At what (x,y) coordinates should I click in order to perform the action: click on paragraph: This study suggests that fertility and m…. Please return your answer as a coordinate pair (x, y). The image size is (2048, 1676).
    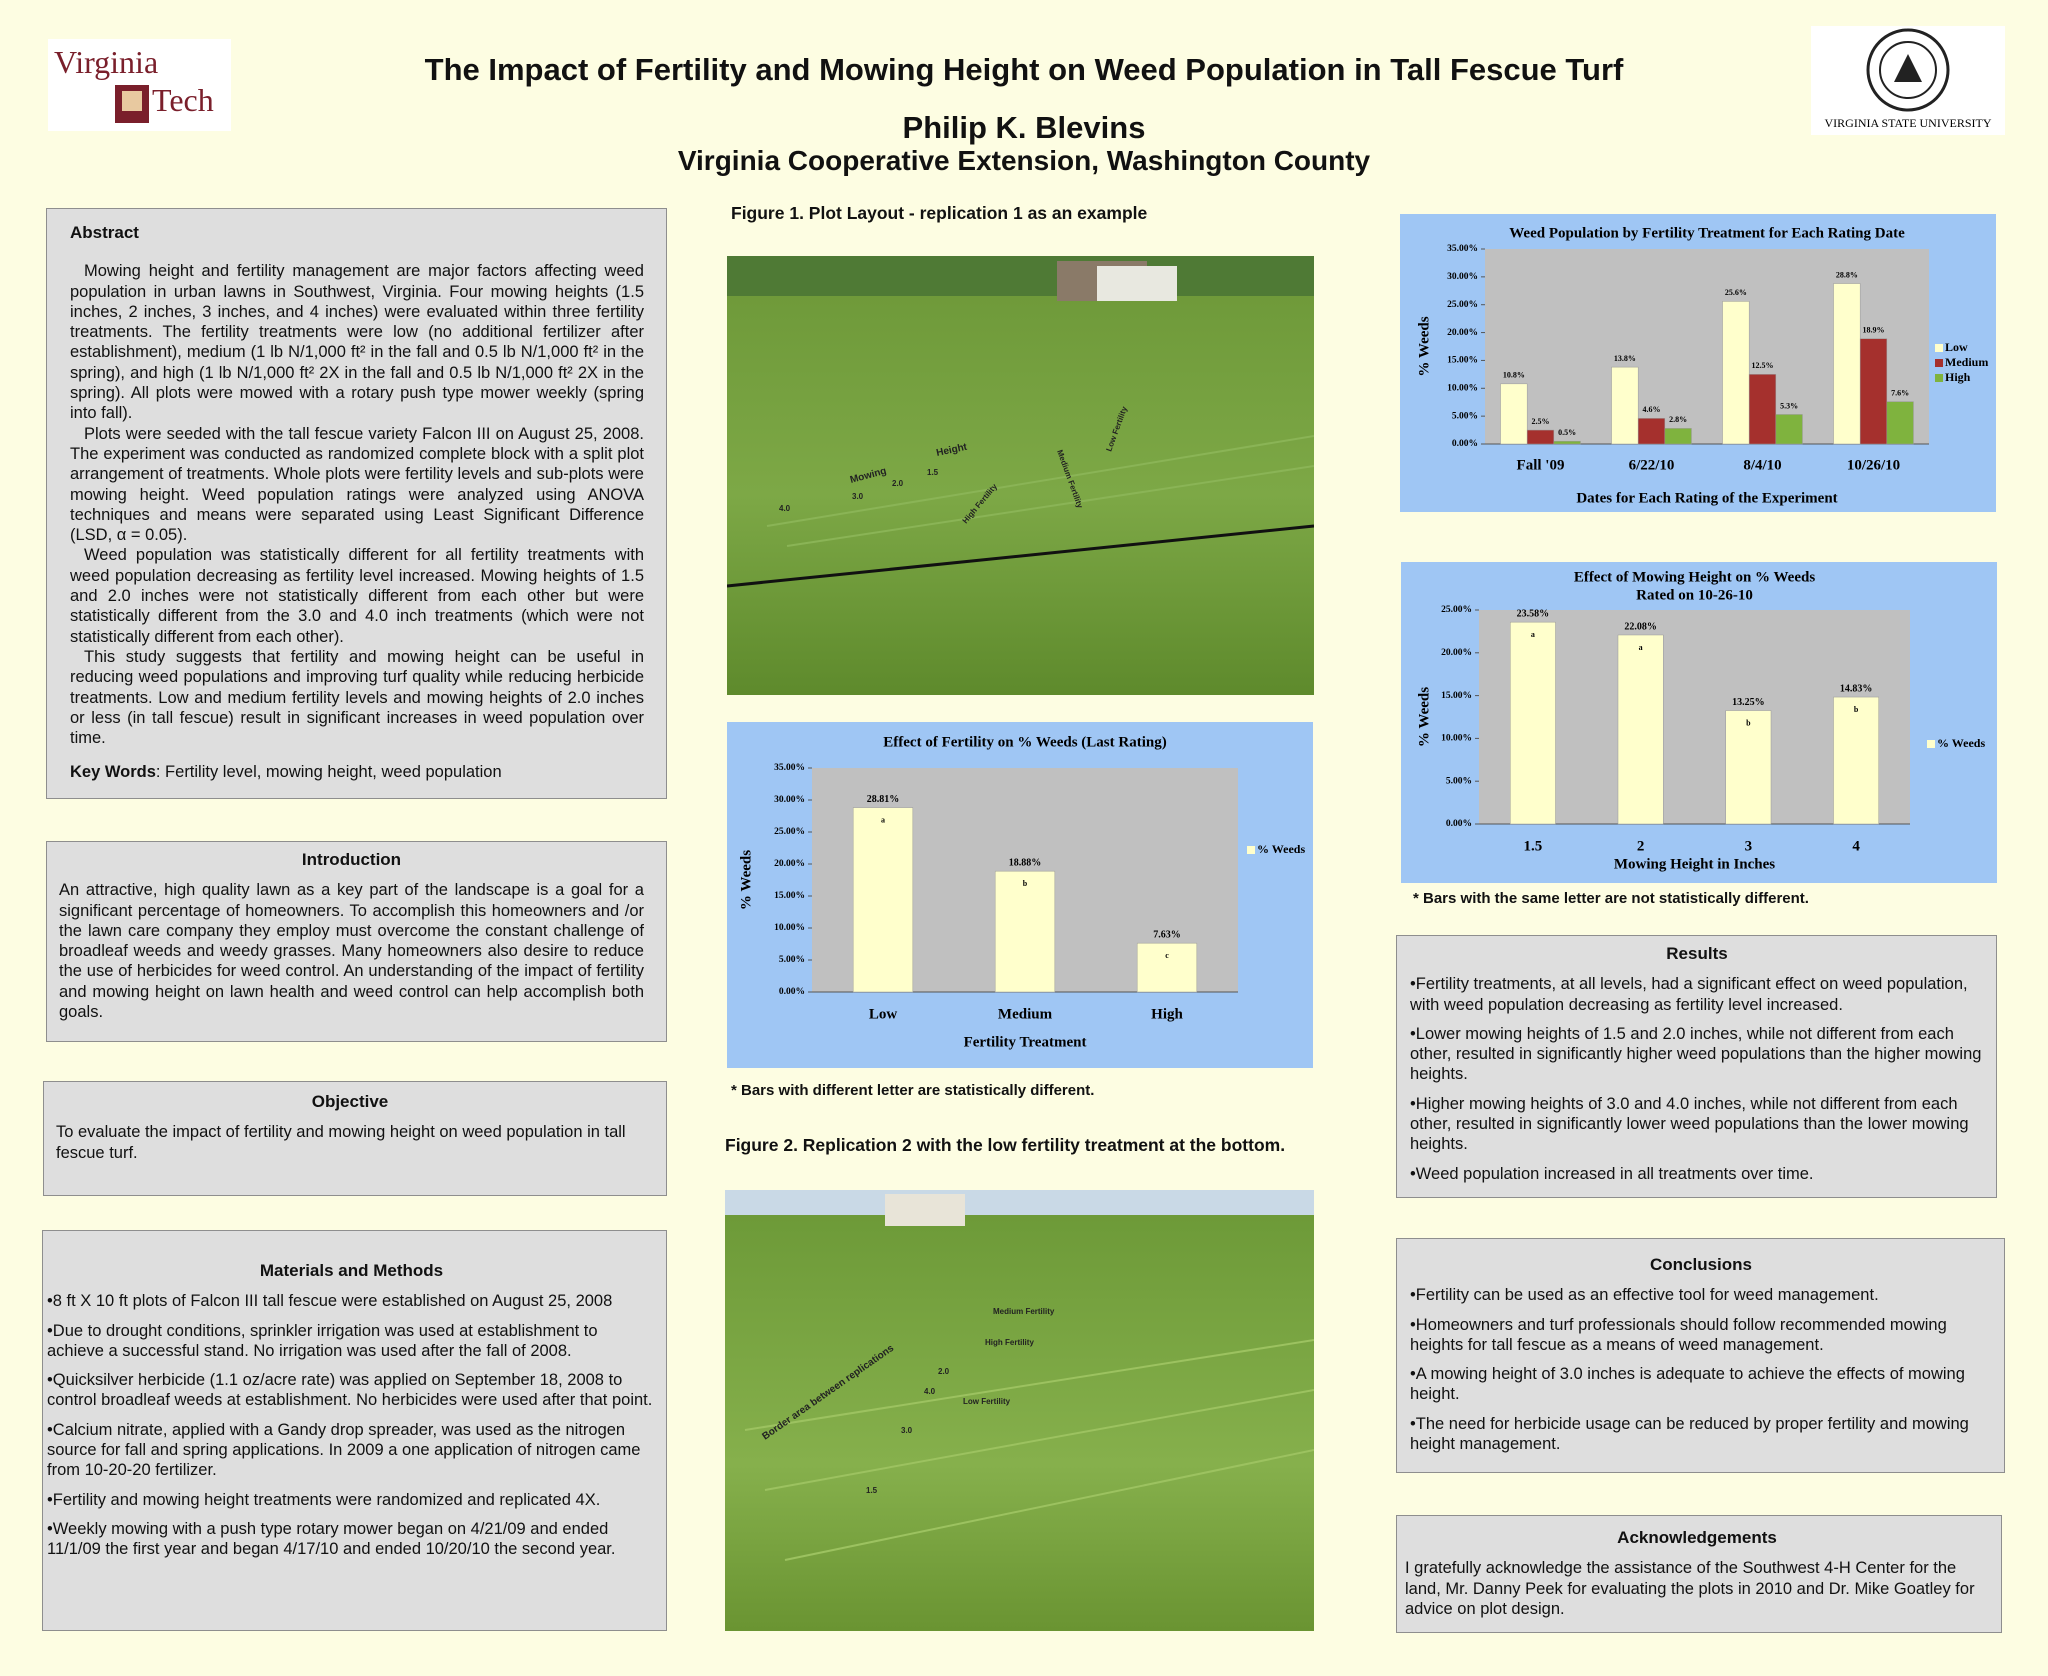
    Looking at the image, I should click on (357, 697).